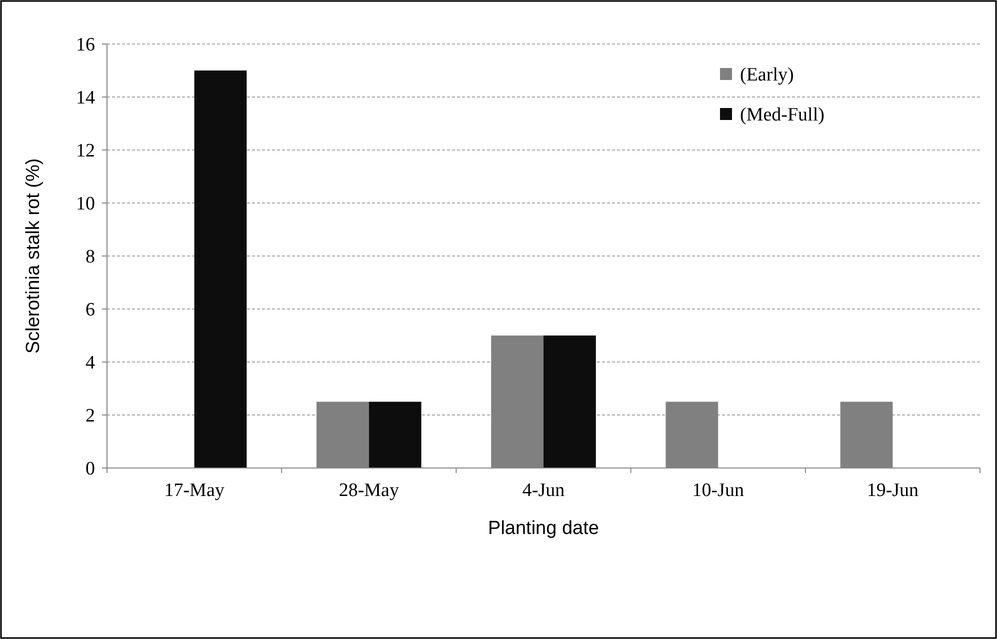 This screenshot has height=639, width=997. Describe the element at coordinates (718, 490) in the screenshot. I see `x-tick-label: 10-Jun` at that location.